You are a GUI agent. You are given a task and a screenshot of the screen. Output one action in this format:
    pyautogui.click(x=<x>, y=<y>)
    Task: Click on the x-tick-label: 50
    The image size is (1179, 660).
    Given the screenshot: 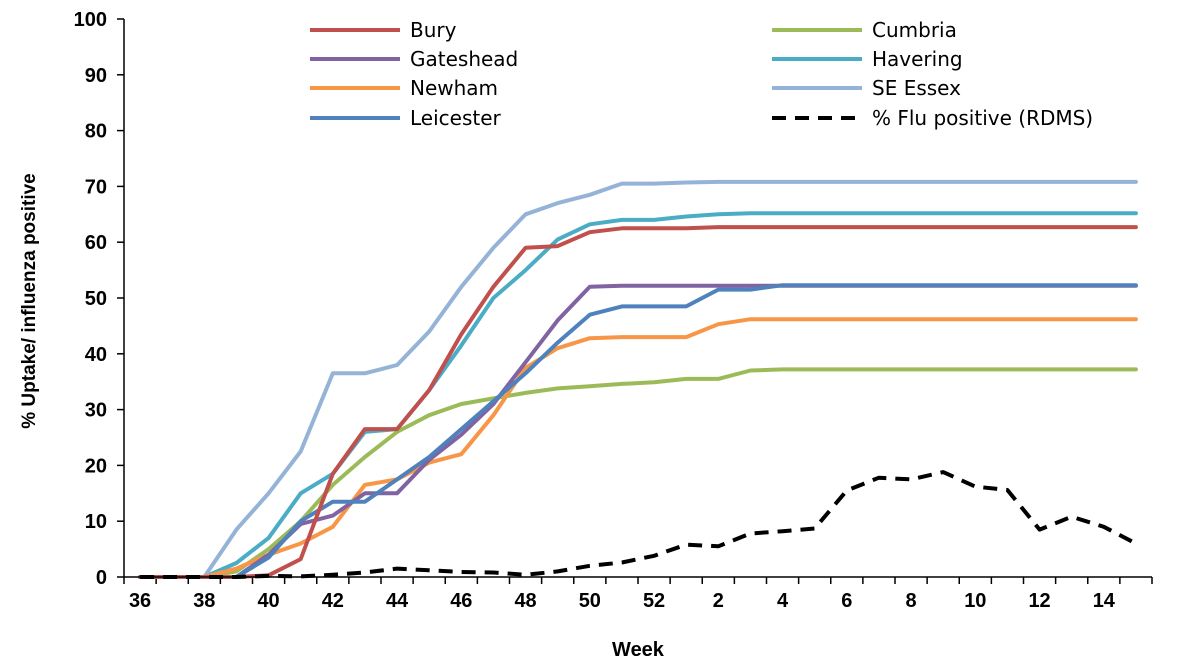 What is the action you would take?
    pyautogui.click(x=590, y=601)
    